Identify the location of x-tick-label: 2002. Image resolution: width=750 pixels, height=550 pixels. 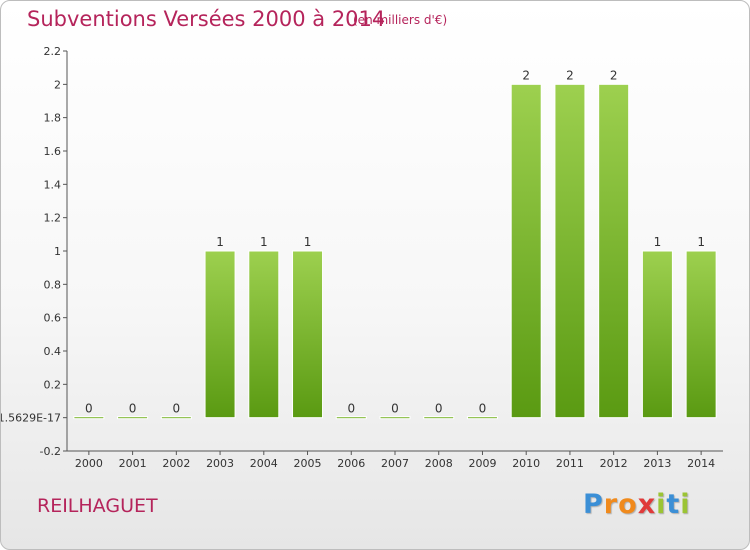
(176, 463).